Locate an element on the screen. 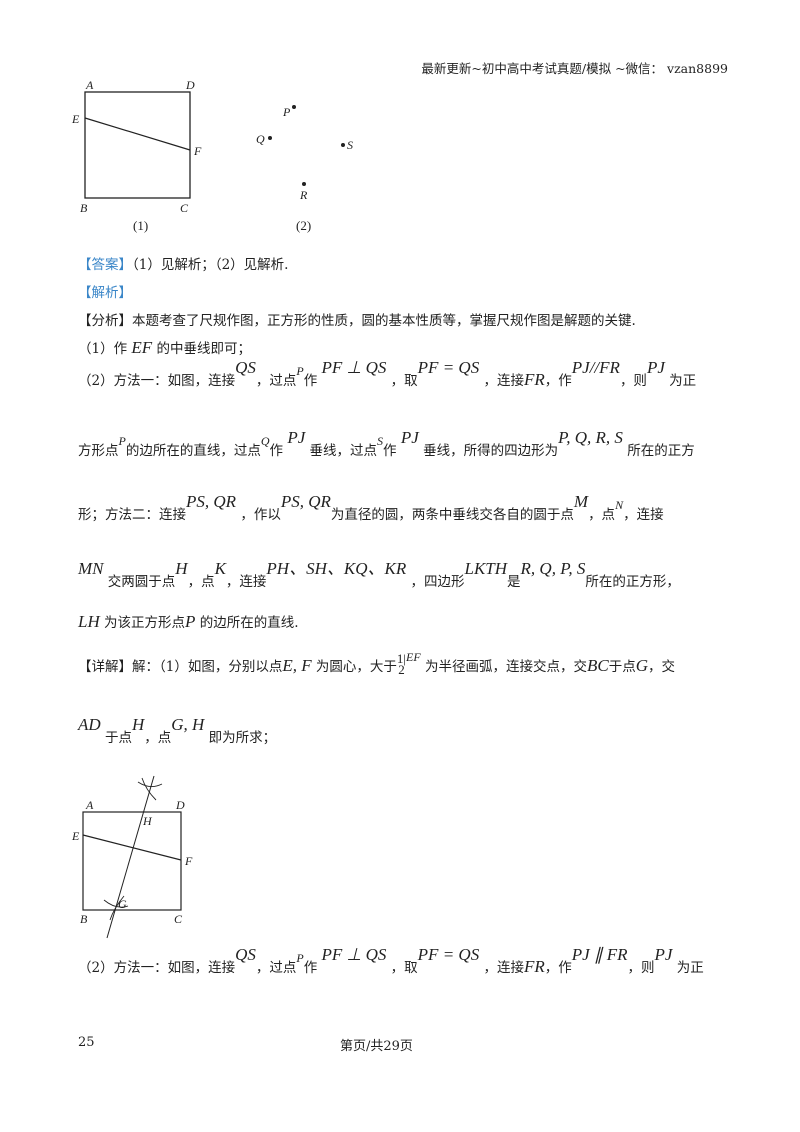 The height and width of the screenshot is (1132, 800). text-segment: 即为所求； is located at coordinates (240, 738).